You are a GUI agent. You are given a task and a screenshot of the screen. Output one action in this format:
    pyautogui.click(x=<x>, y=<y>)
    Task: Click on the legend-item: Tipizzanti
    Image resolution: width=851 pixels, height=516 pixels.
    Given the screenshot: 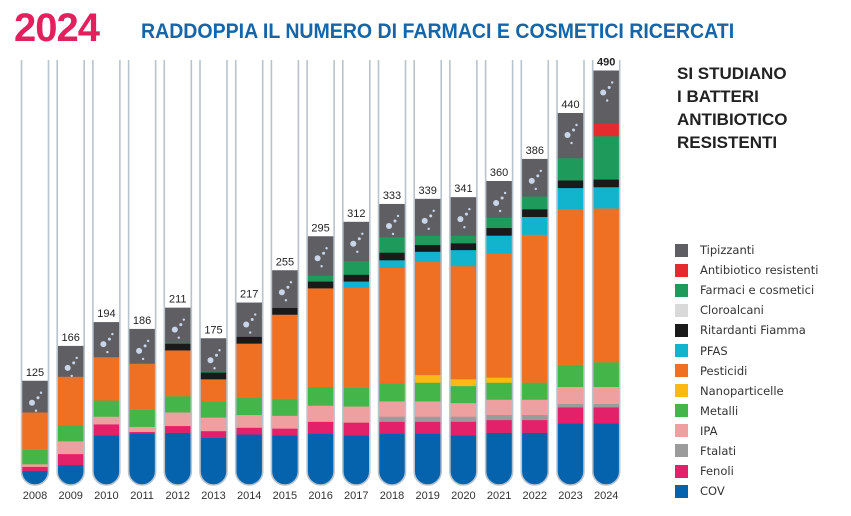 What is the action you would take?
    pyautogui.click(x=746, y=250)
    